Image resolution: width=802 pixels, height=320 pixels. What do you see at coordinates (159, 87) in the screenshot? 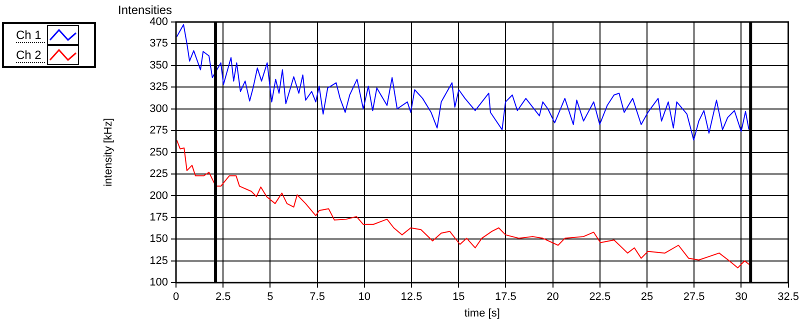
I see `y-tick-label: 325` at bounding box center [159, 87].